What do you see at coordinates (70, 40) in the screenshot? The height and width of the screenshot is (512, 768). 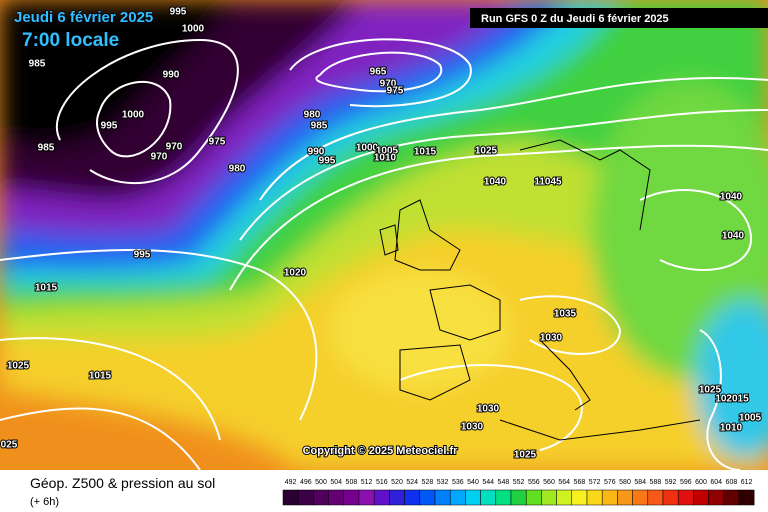 I see `time: 7:00 locale` at bounding box center [70, 40].